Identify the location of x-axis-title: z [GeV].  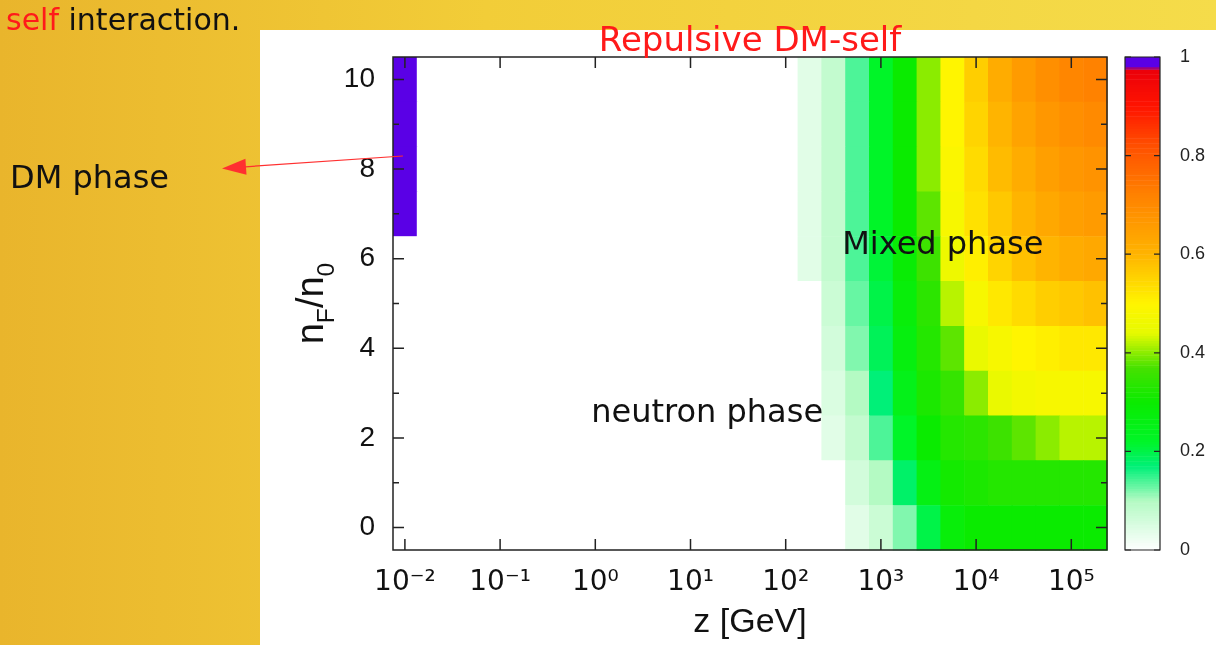
(750, 620).